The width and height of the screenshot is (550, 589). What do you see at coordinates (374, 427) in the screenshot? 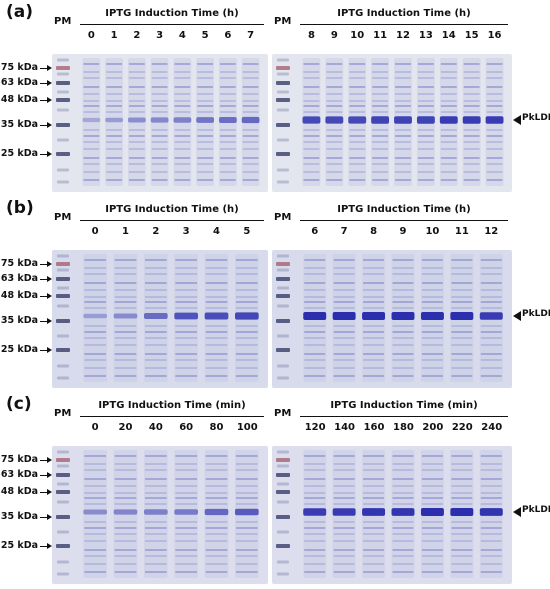
I see `lane-label: 160` at bounding box center [374, 427].